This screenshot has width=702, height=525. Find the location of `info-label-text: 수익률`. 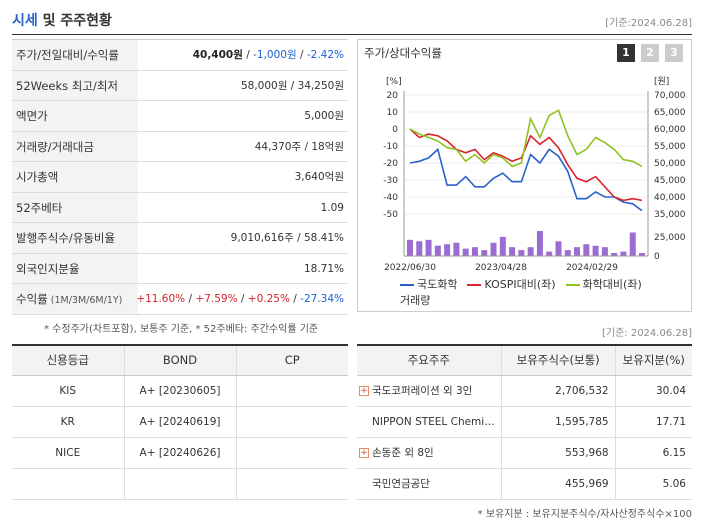

info-label-text: 수익률 is located at coordinates (32, 299).